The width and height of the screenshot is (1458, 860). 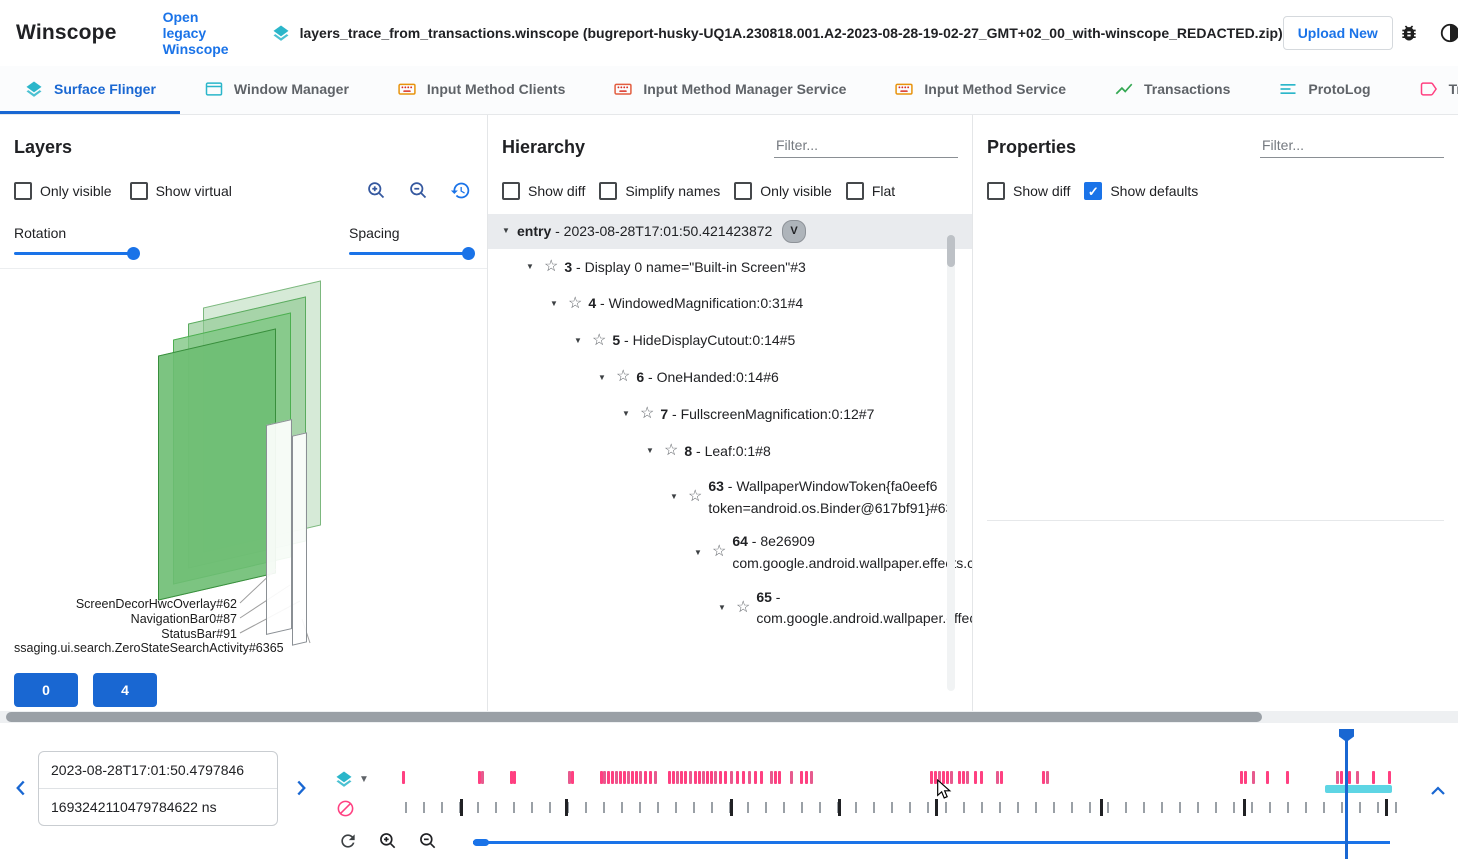 What do you see at coordinates (344, 779) in the screenshot?
I see `sf-trace-layers-icon` at bounding box center [344, 779].